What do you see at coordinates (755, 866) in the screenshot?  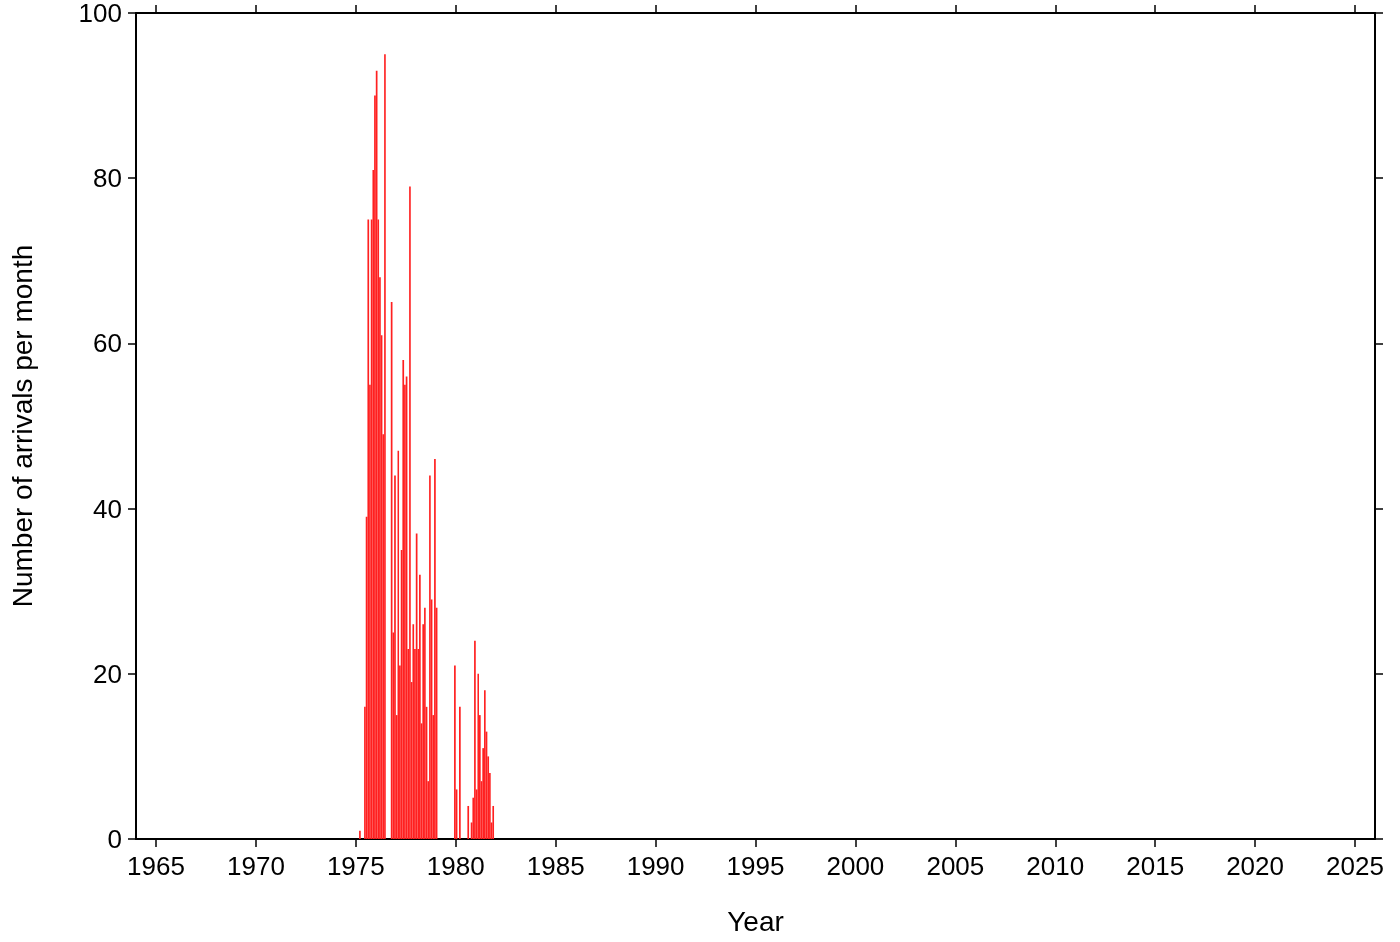 I see `x-tick-label: 1995` at bounding box center [755, 866].